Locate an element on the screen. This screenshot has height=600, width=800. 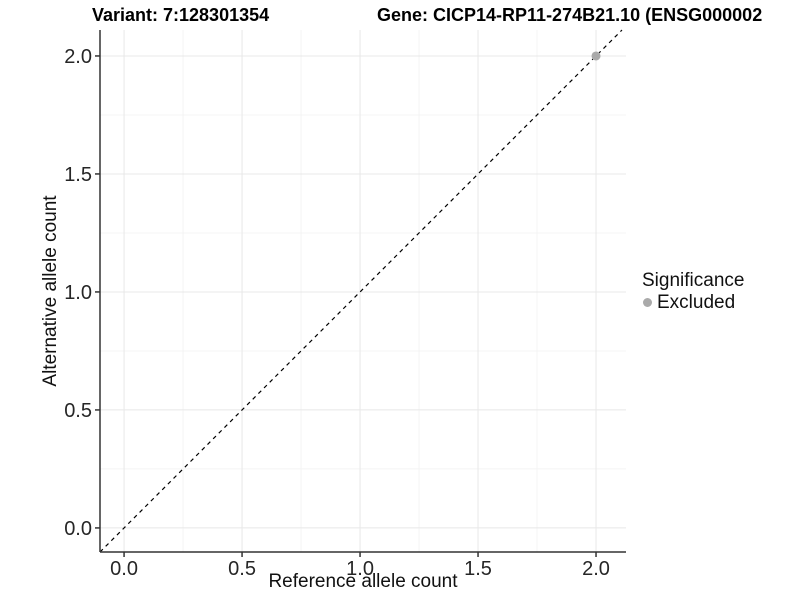
variant-title: Variant: 7:128301354 is located at coordinates (181, 15).